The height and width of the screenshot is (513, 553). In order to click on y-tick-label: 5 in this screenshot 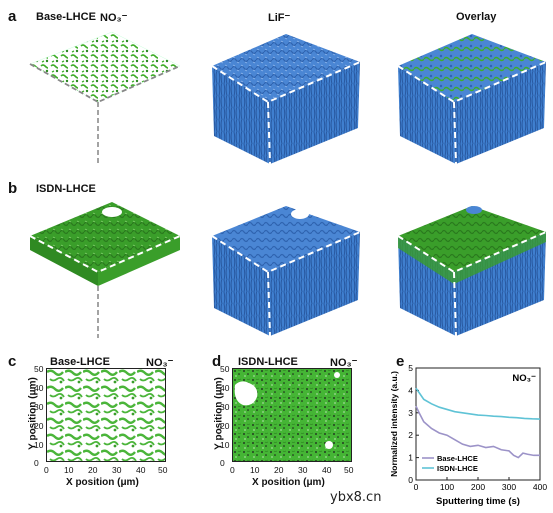, I will do `click(410, 368)`.